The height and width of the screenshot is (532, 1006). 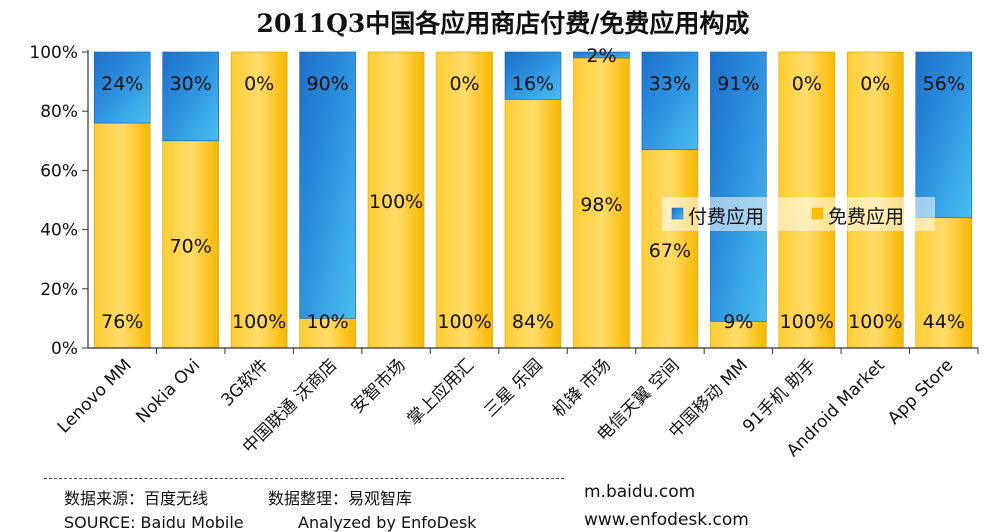 What do you see at coordinates (304, 478) in the screenshot?
I see `footer-divider` at bounding box center [304, 478].